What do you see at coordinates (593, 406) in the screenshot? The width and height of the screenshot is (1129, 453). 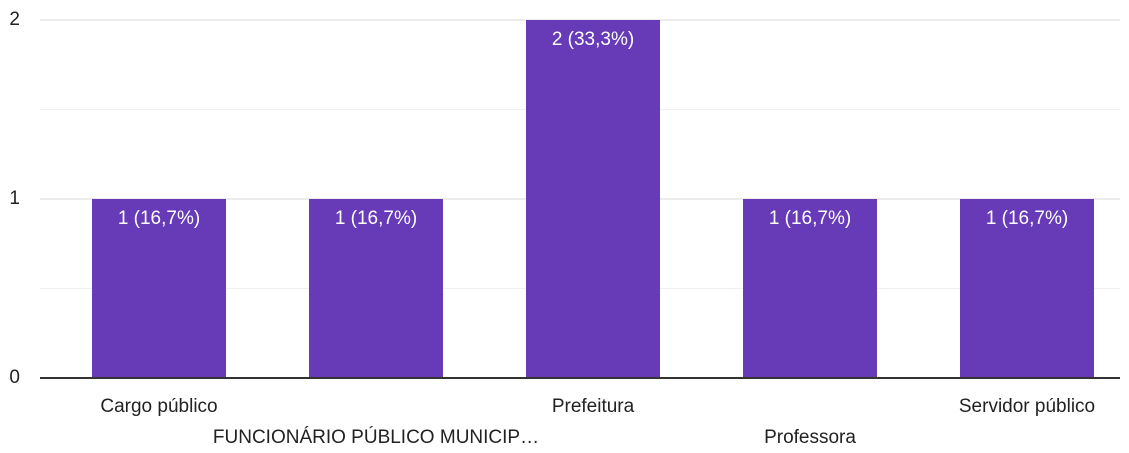 I see `x-tick-label: Prefeitura` at bounding box center [593, 406].